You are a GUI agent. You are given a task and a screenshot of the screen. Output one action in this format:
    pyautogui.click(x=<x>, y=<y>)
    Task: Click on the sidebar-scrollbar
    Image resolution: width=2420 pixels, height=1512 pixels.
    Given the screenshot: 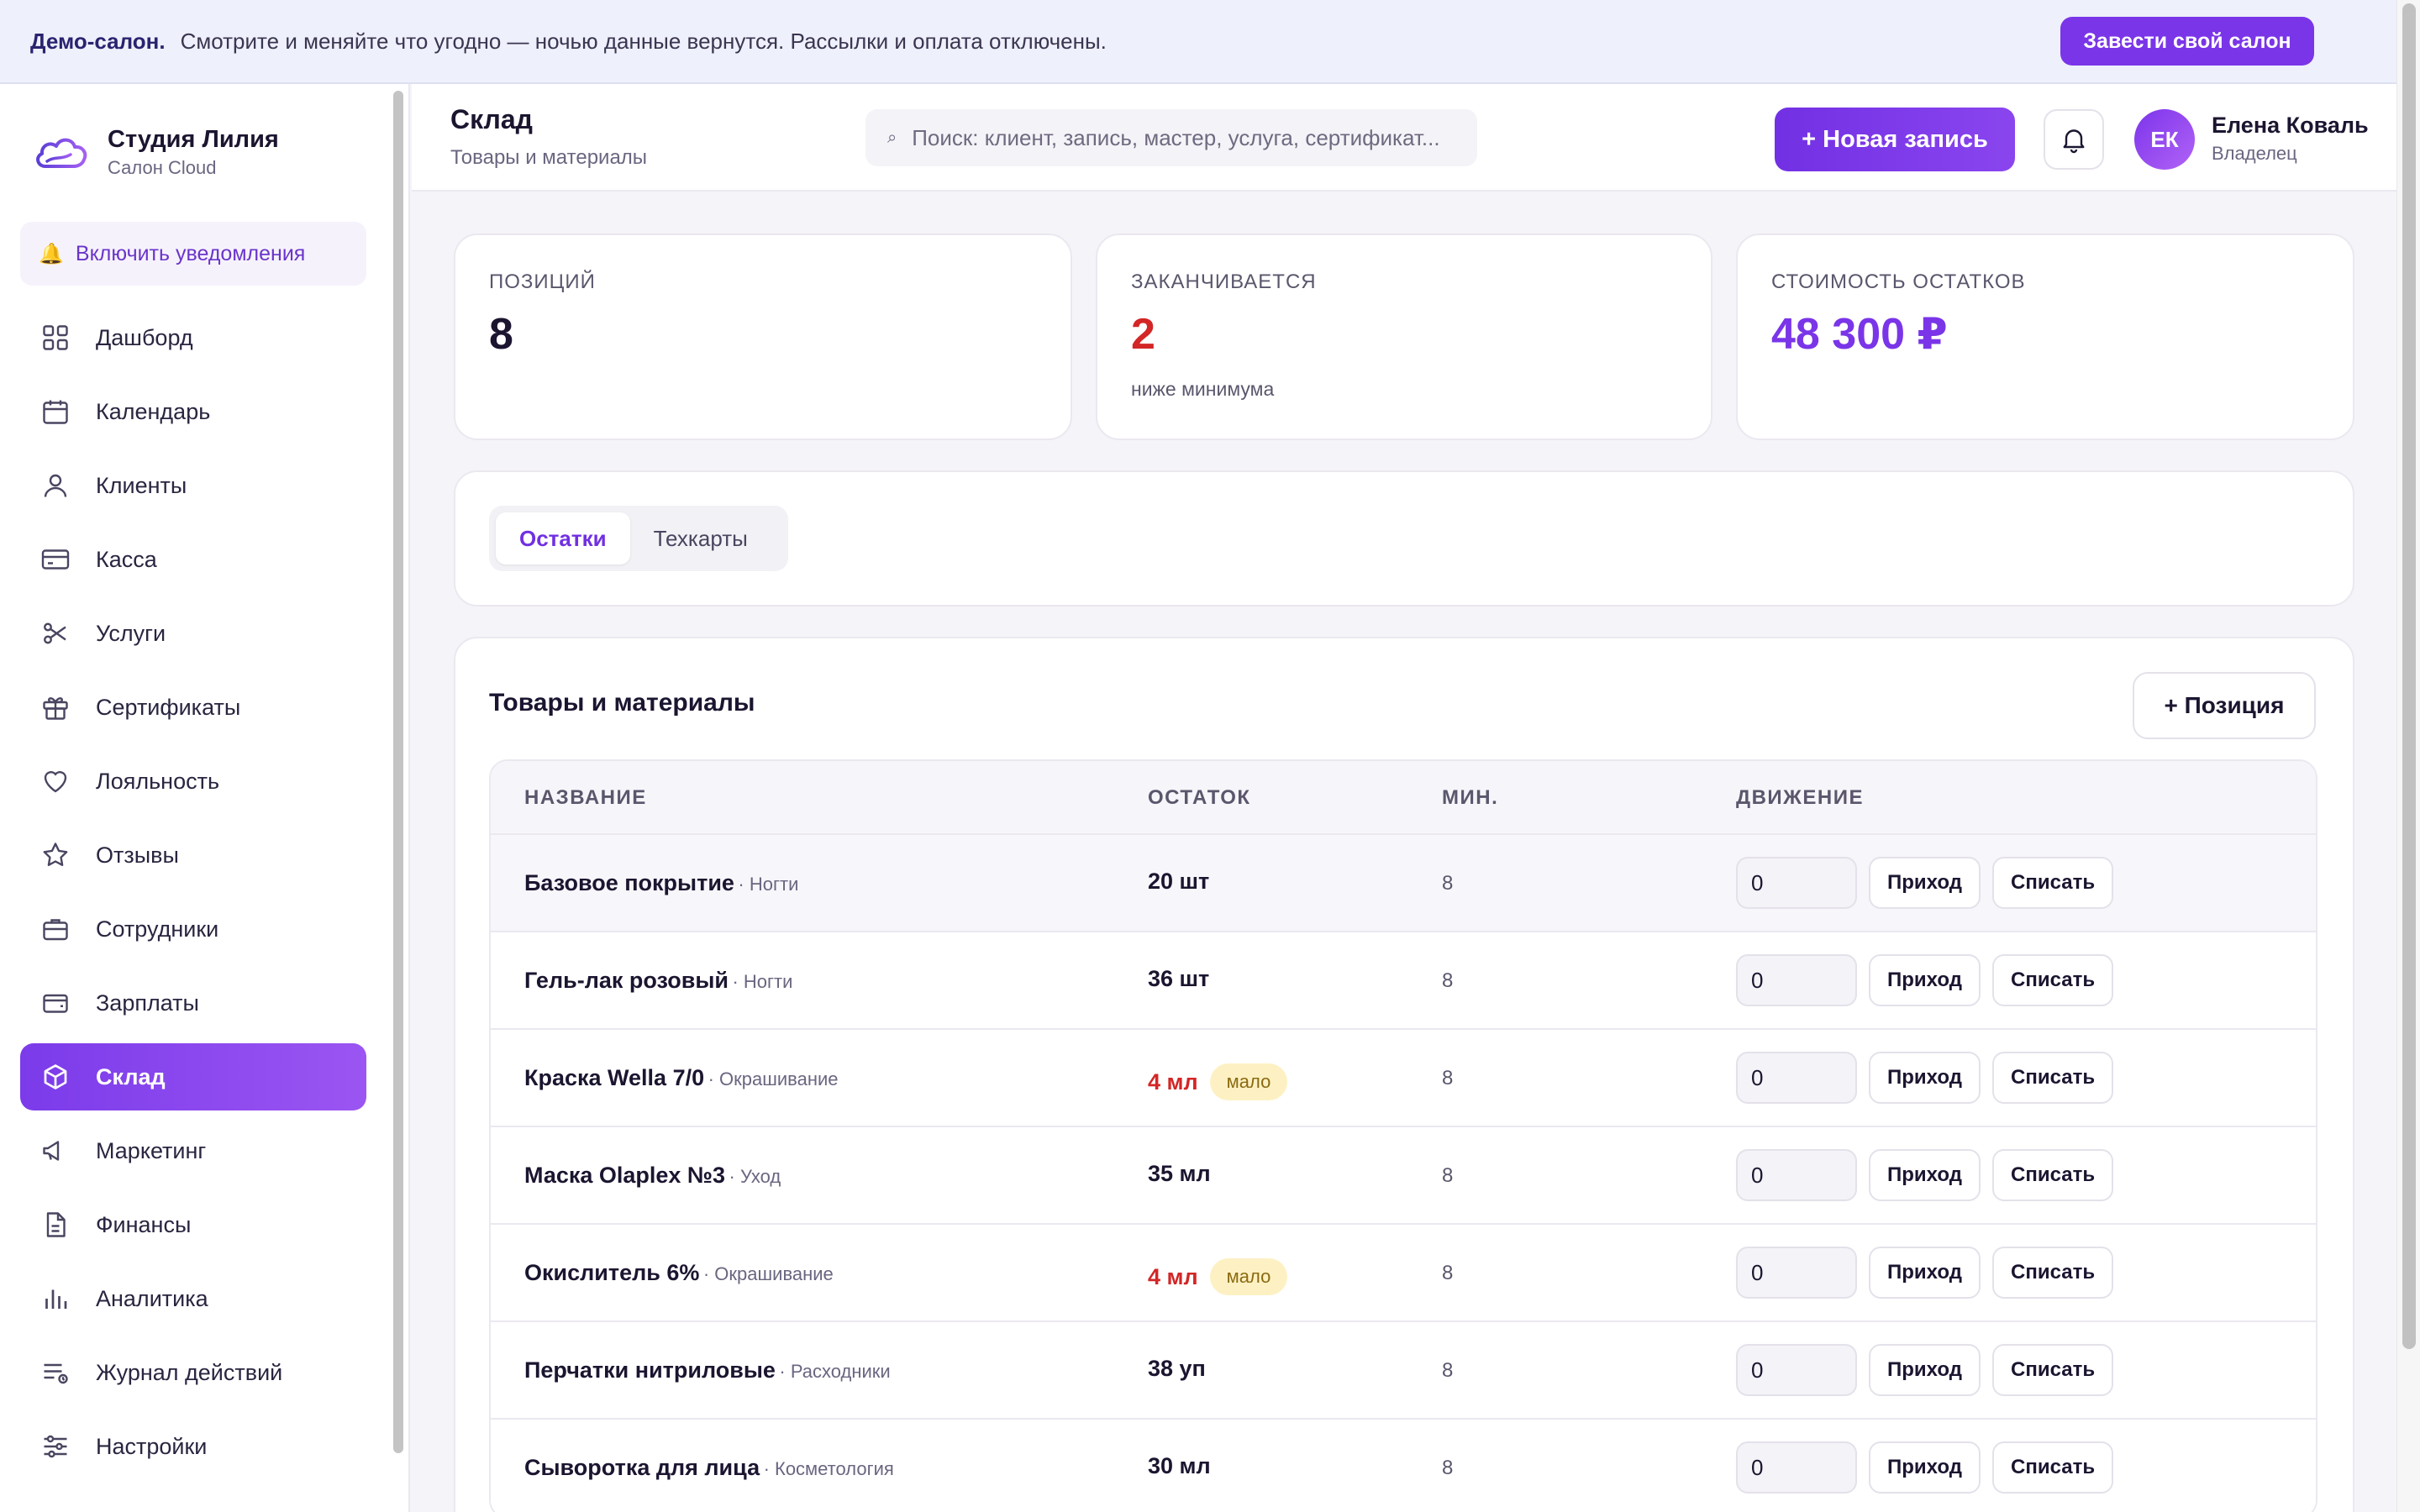 What is the action you would take?
    pyautogui.click(x=397, y=772)
    